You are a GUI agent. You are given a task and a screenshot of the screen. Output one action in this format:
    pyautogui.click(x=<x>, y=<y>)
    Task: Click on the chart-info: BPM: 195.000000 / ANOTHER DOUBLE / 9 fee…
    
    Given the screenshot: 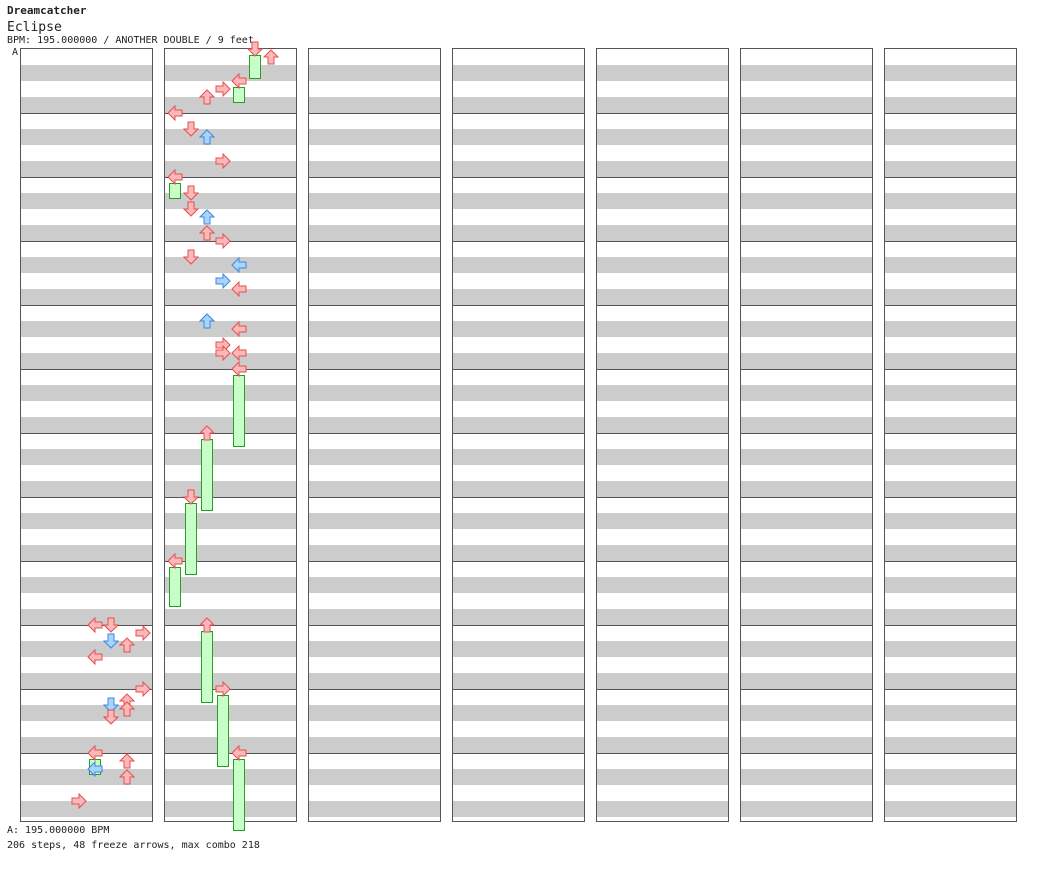 What is the action you would take?
    pyautogui.click(x=130, y=40)
    